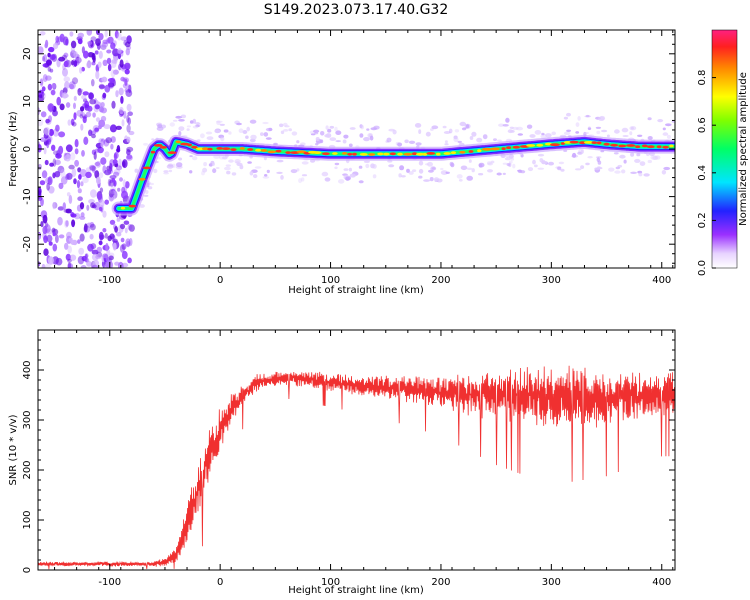 This screenshot has height=600, width=750. Describe the element at coordinates (551, 582) in the screenshot. I see `x-tick-label: 300` at that location.